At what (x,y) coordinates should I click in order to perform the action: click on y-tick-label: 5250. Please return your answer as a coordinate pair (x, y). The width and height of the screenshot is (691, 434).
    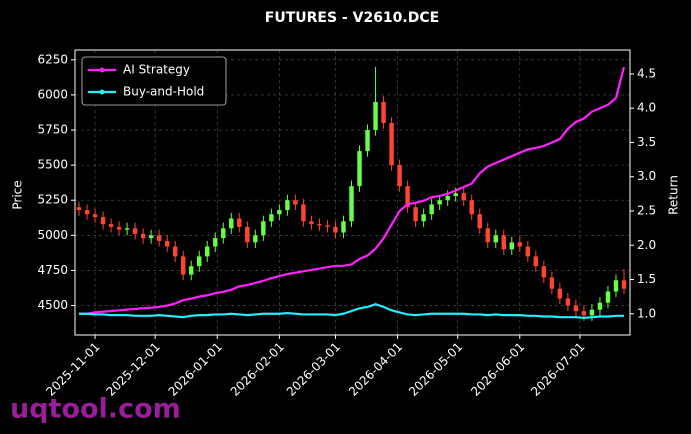
    Looking at the image, I should click on (52, 200).